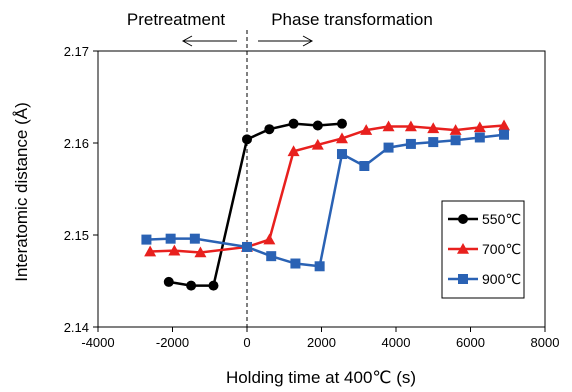  Describe the element at coordinates (76, 143) in the screenshot. I see `y-tick-label: 2.16` at that location.